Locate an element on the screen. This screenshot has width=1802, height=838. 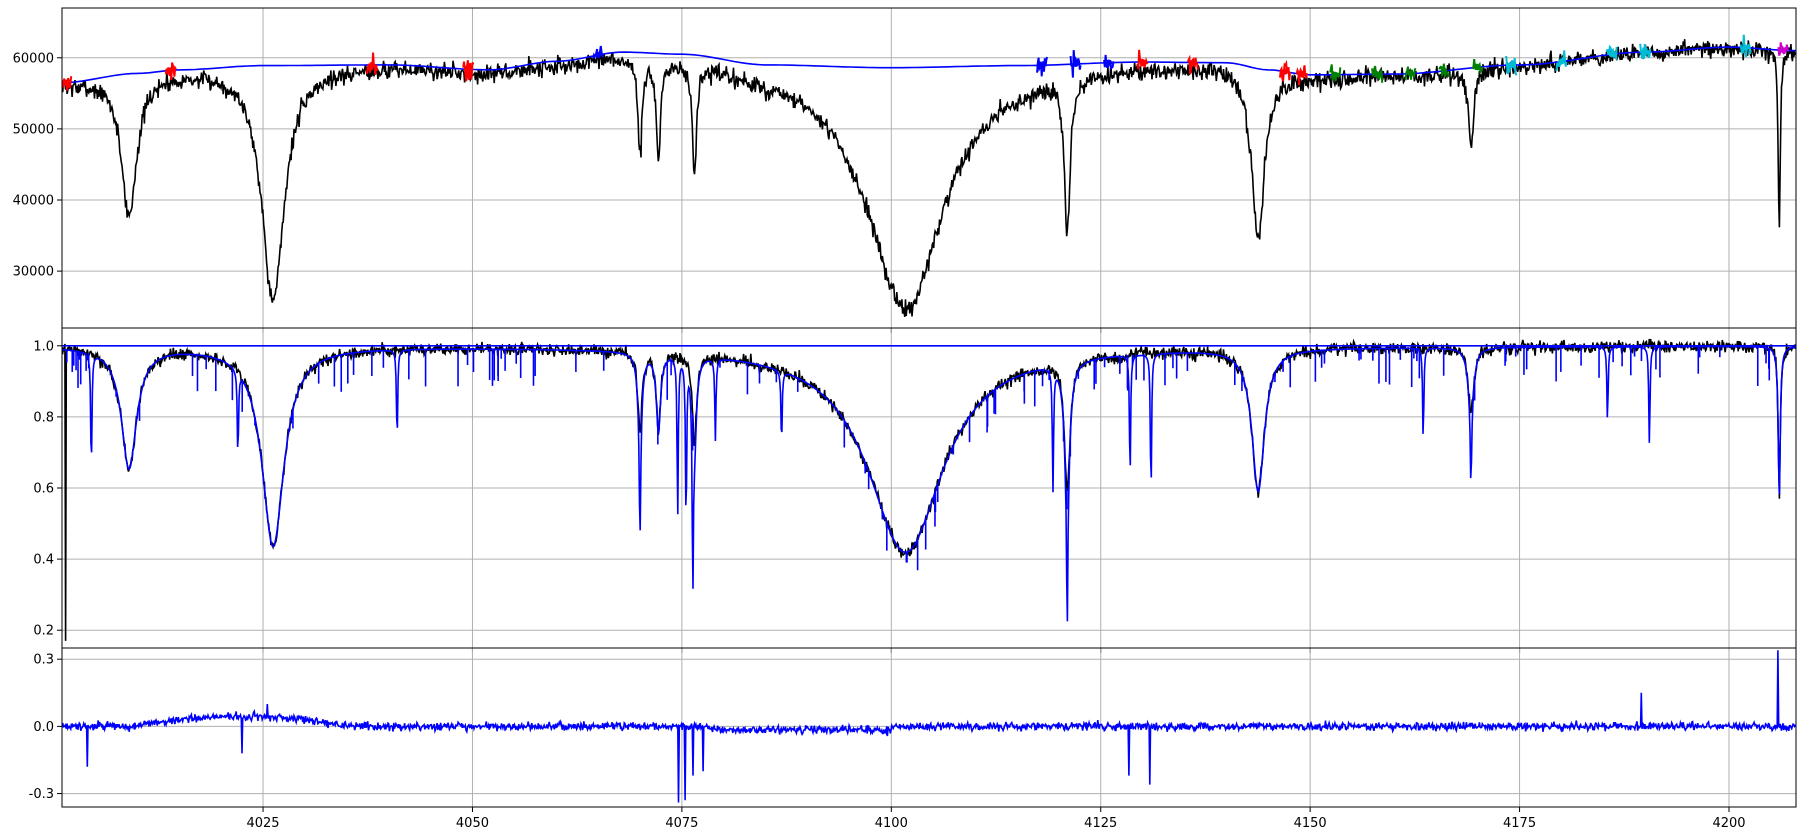
x-tick-label: 4100 is located at coordinates (891, 823).